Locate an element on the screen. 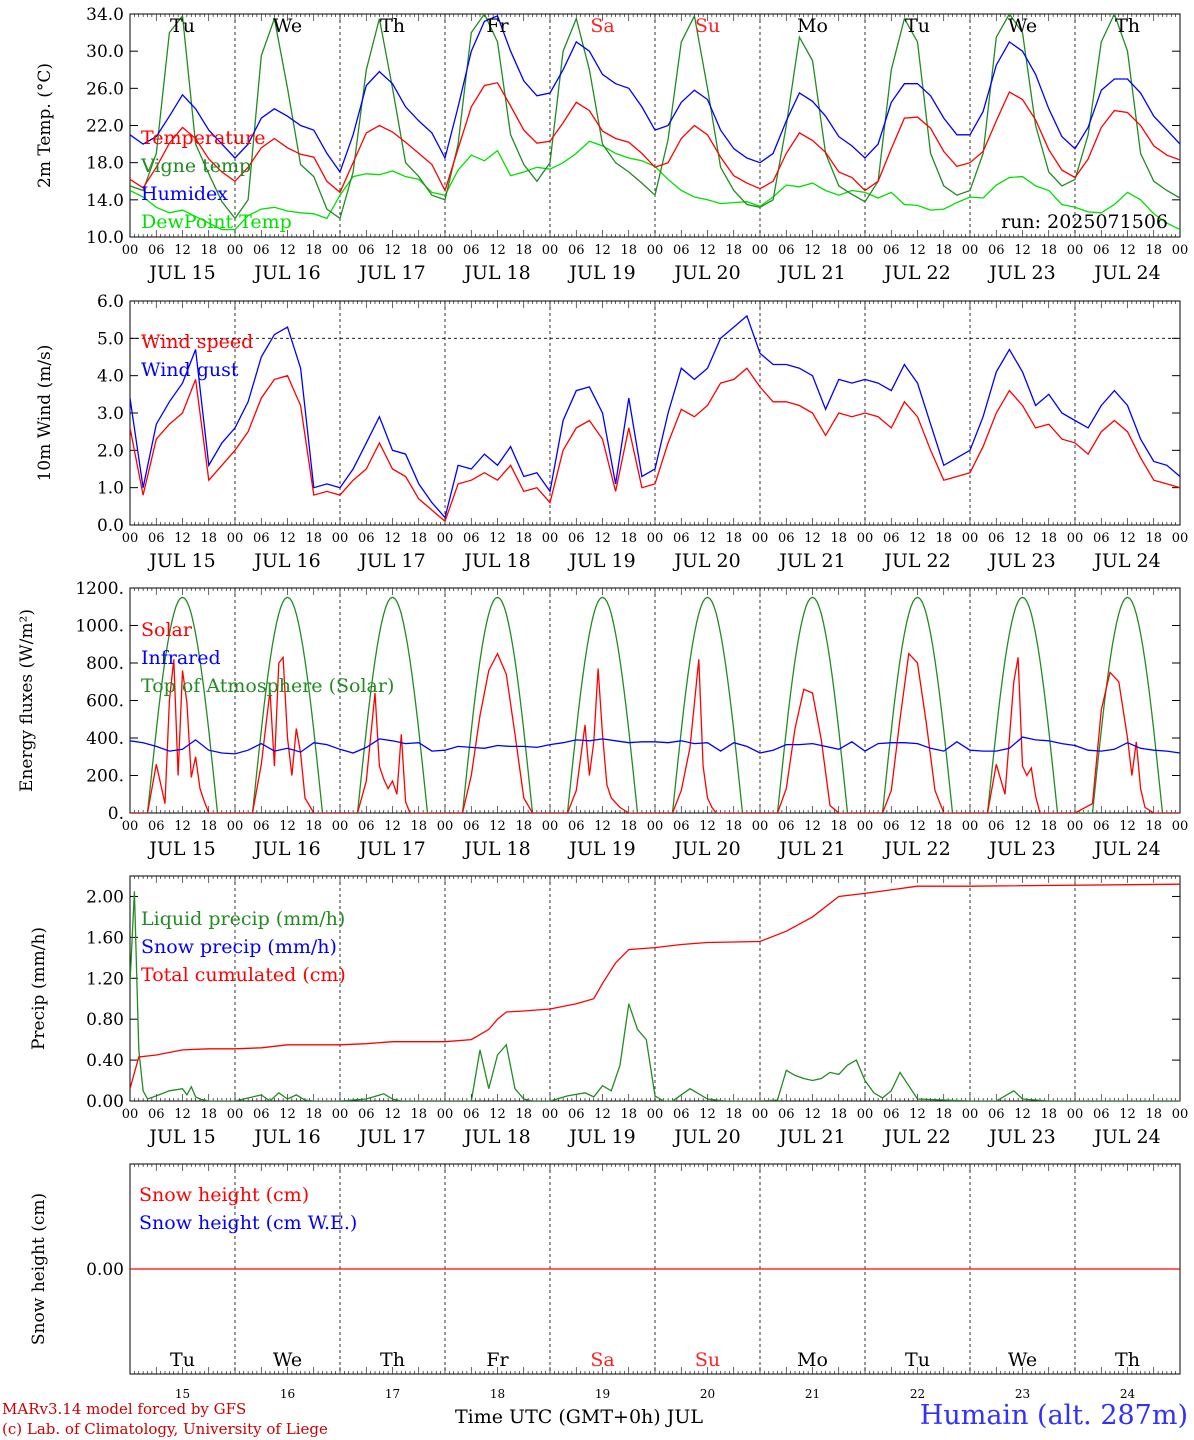 The height and width of the screenshot is (1440, 1194). y-tick-label: 3.0 is located at coordinates (110, 414).